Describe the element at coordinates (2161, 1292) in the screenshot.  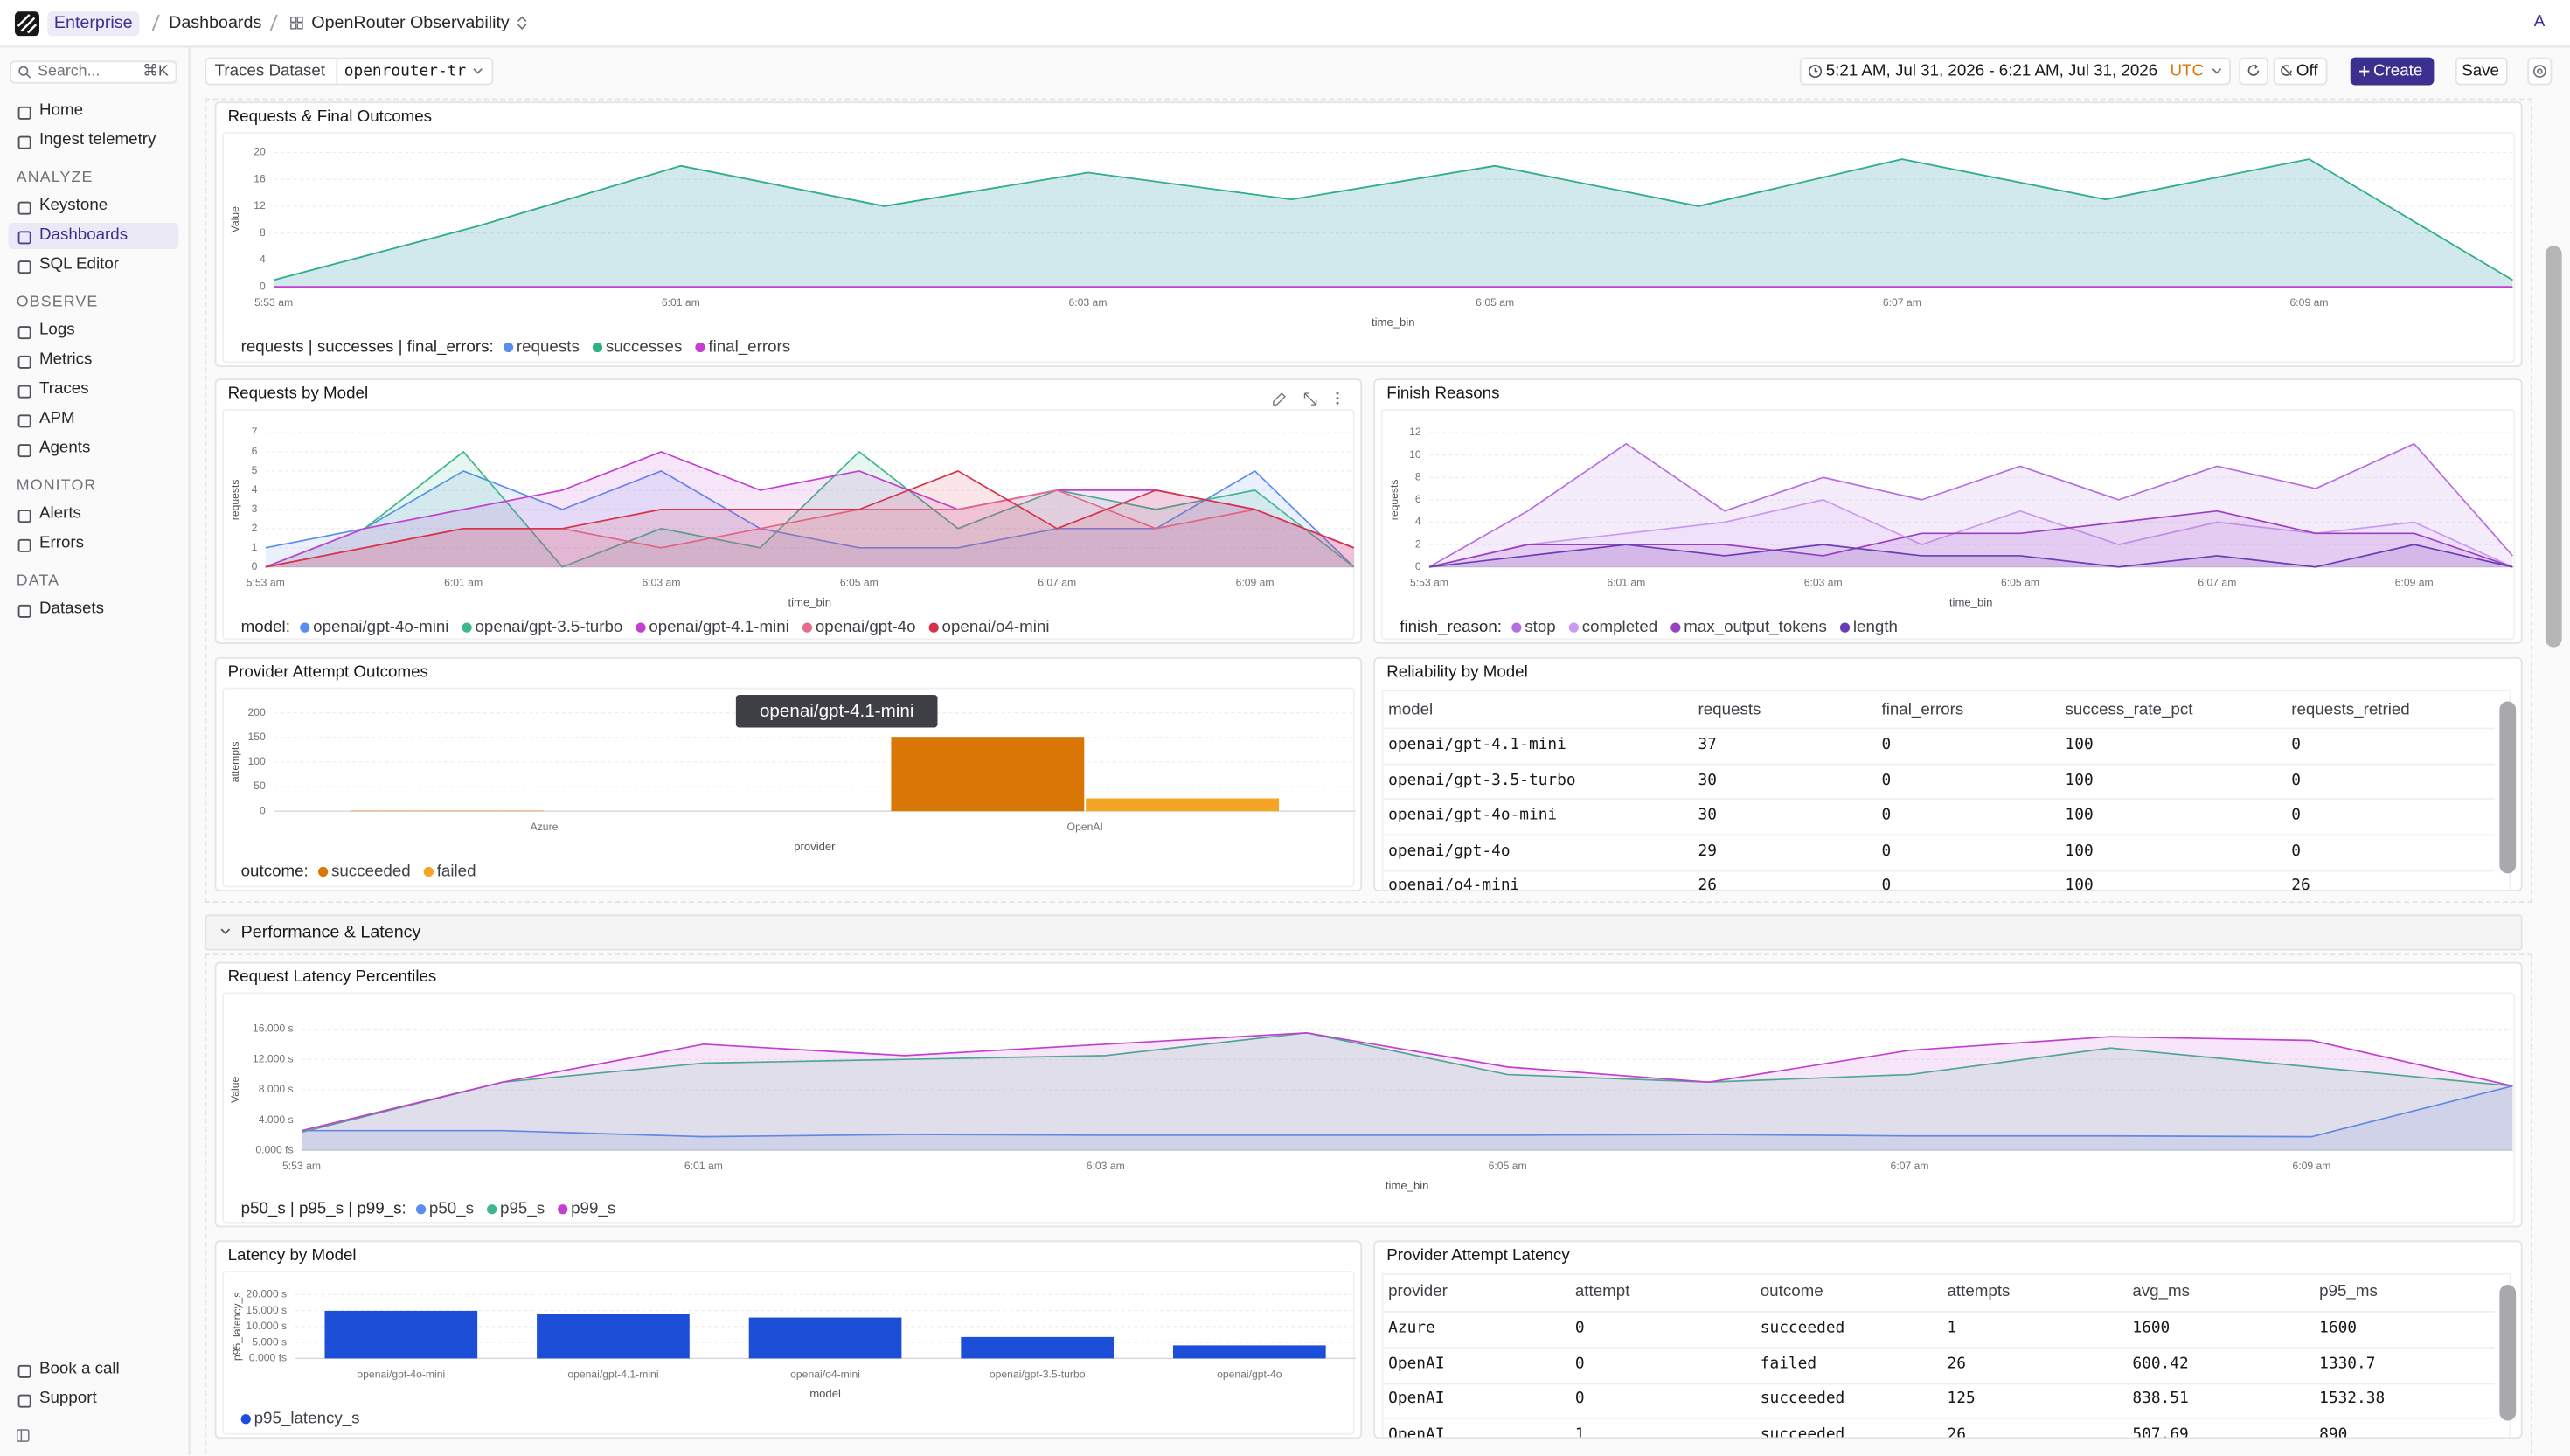
I see `table-header: avg_ms` at that location.